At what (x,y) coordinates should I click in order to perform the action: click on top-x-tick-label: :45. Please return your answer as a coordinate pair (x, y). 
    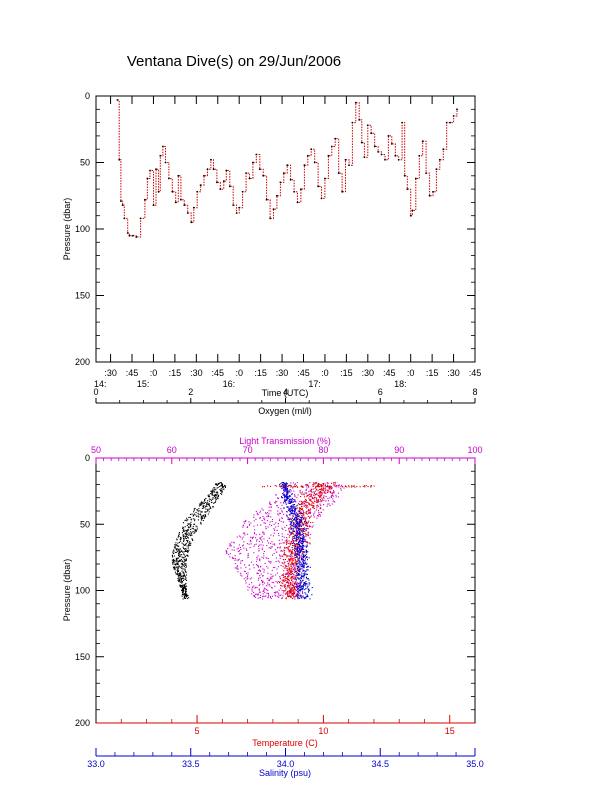
    Looking at the image, I should click on (218, 373).